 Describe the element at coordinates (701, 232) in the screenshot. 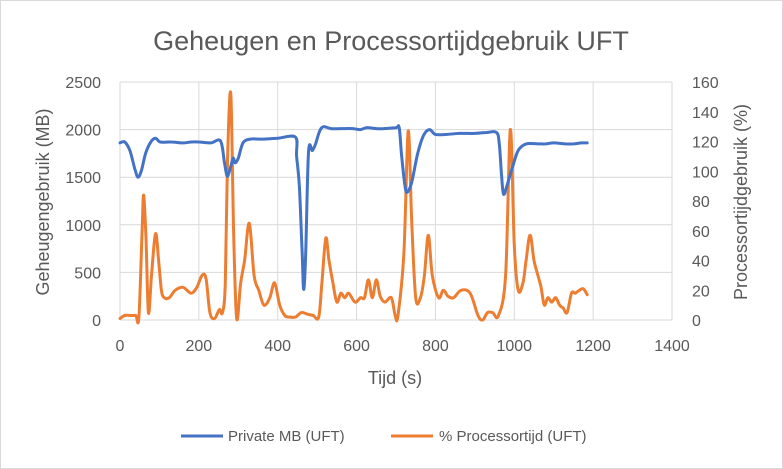

I see `y2-tick-label: 60` at that location.